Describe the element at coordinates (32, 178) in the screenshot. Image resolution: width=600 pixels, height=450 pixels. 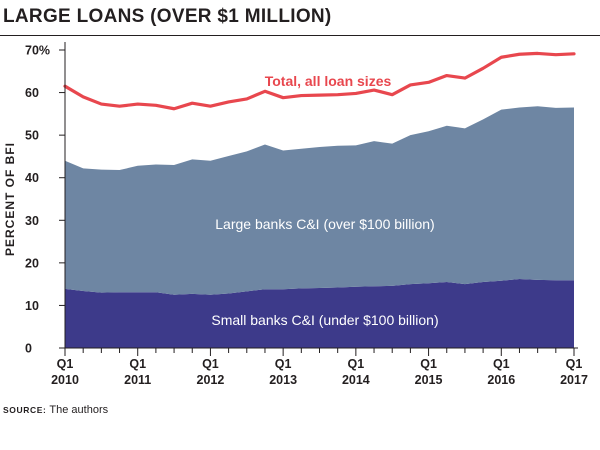
I see `y-tick-label: 40` at that location.